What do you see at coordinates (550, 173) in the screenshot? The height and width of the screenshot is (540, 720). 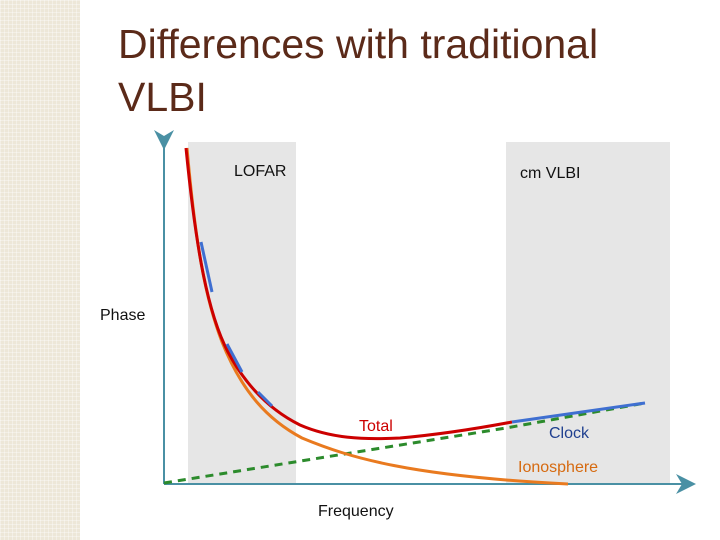 I see `cm-vlbi-label: cm VLBI` at bounding box center [550, 173].